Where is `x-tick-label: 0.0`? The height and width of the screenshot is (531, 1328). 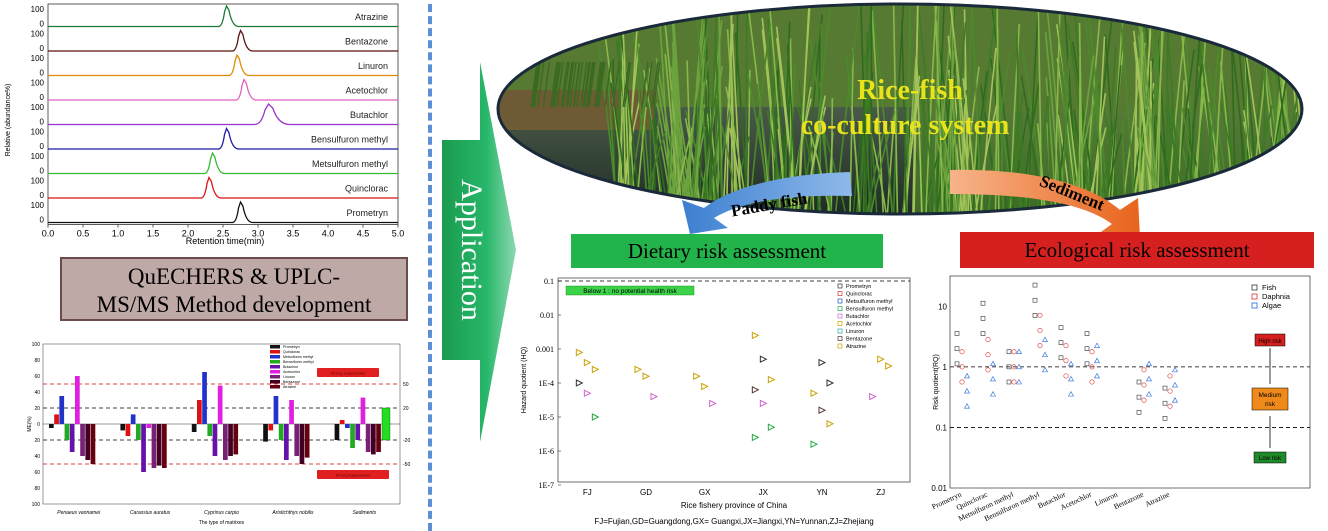 x-tick-label: 0.0 is located at coordinates (48, 234).